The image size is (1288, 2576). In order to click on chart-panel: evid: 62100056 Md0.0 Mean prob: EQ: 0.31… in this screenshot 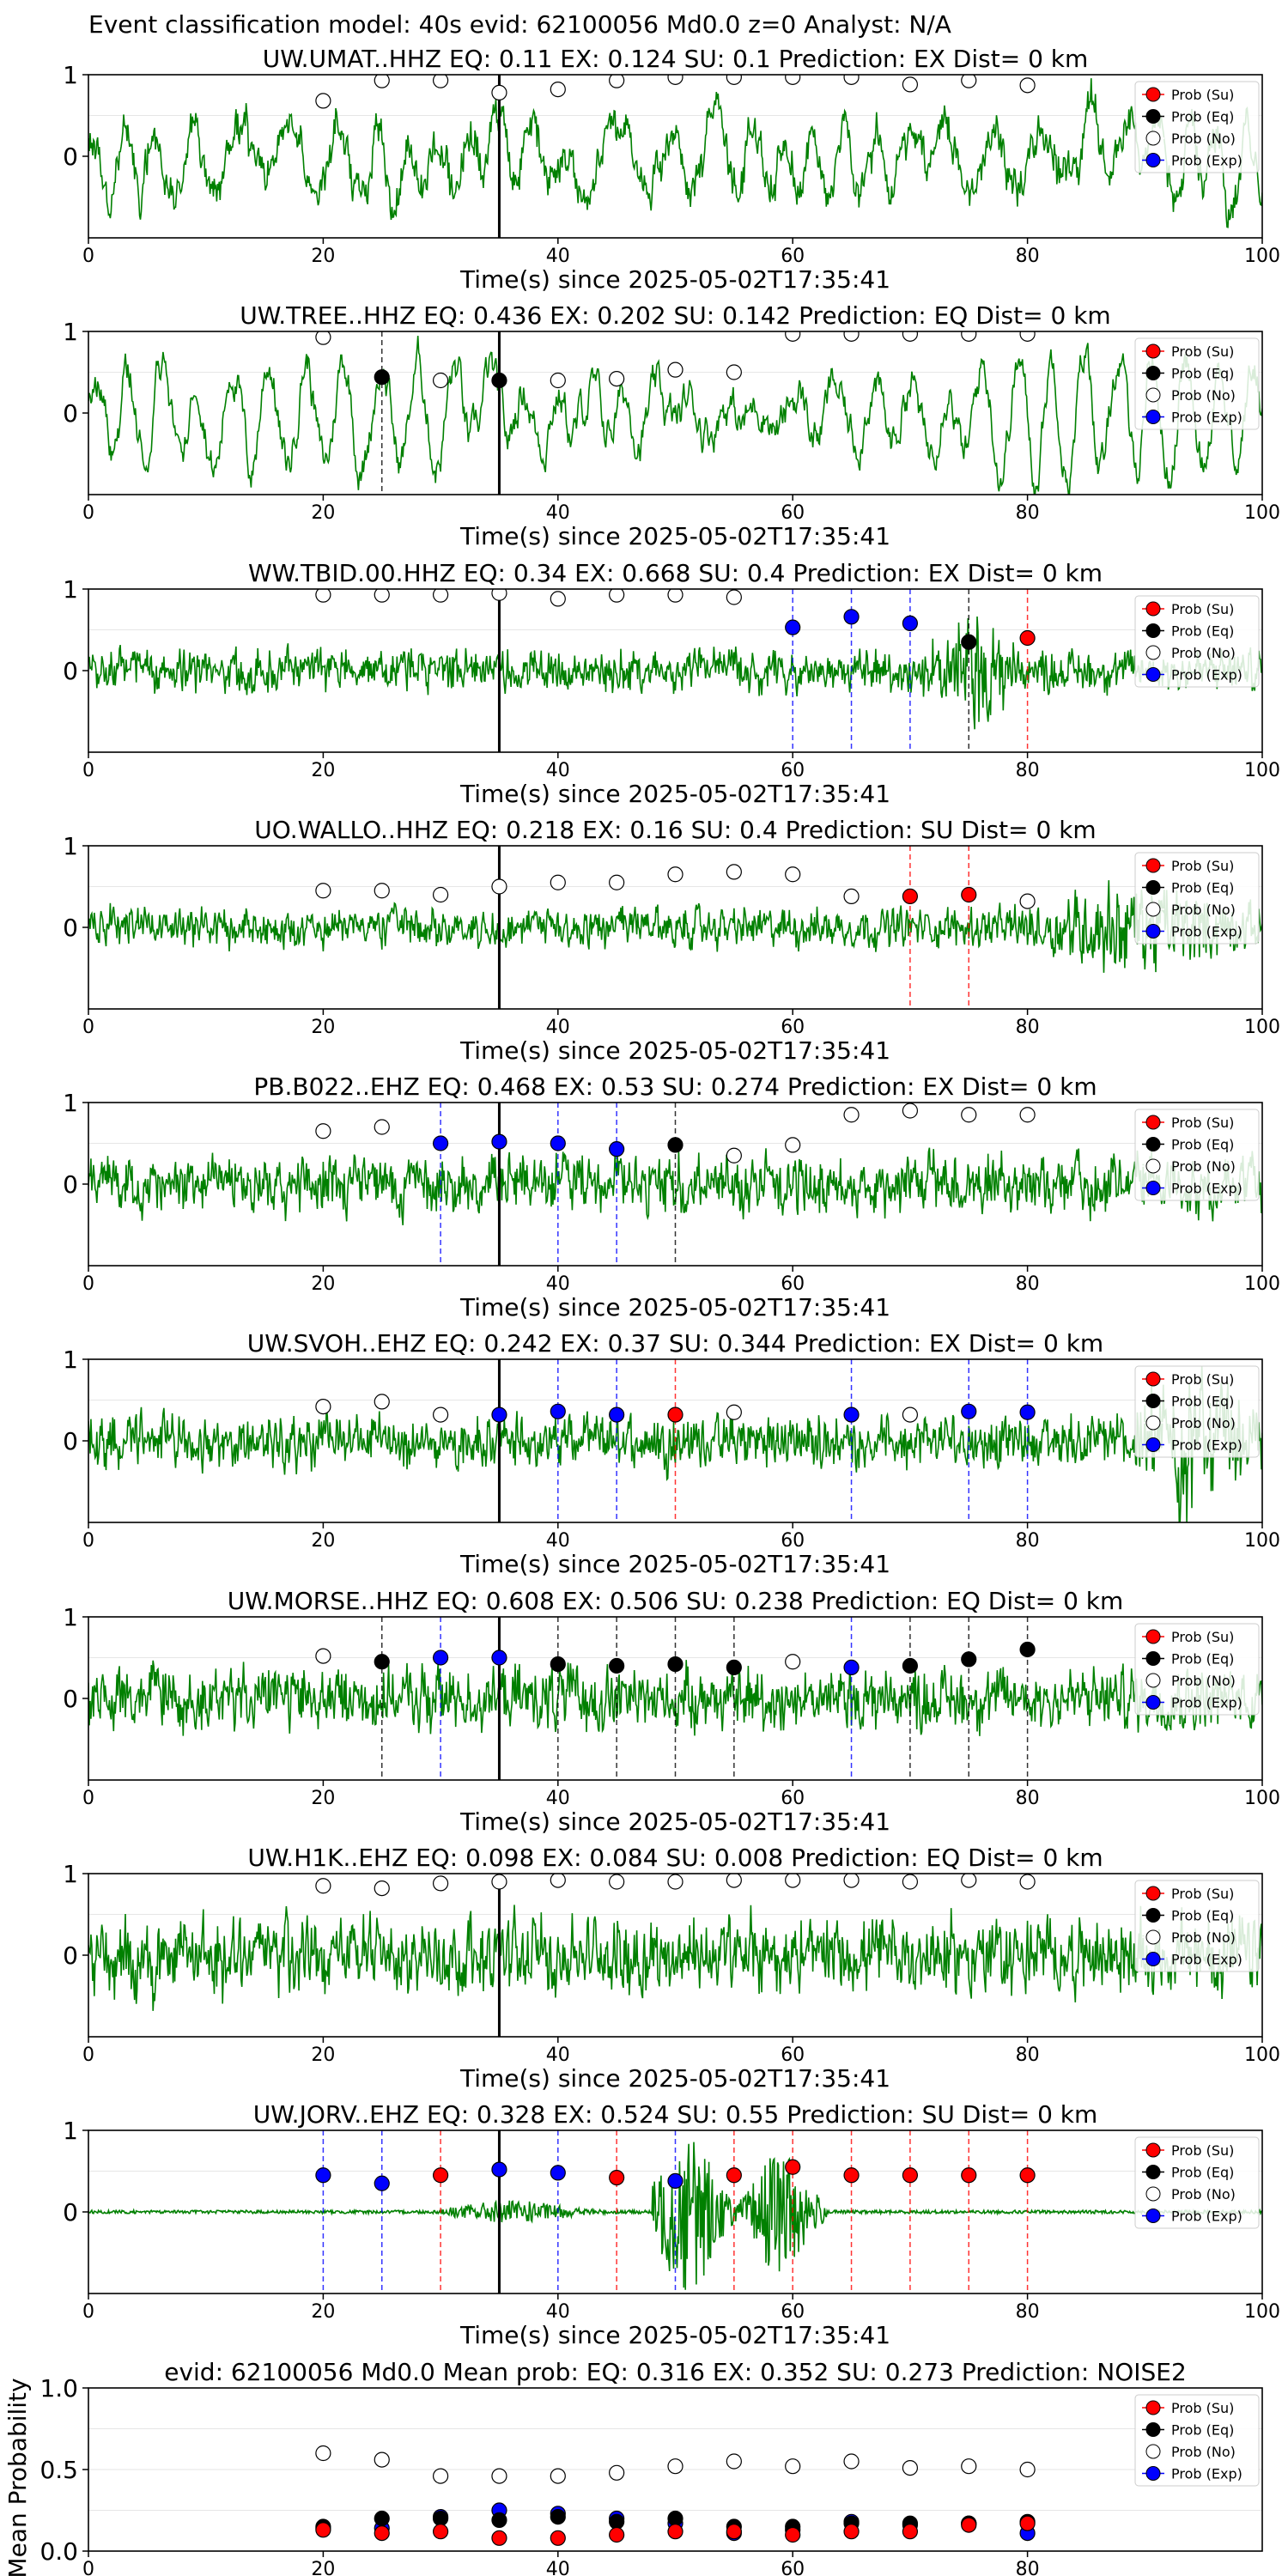, I will do `click(633, 2467)`.